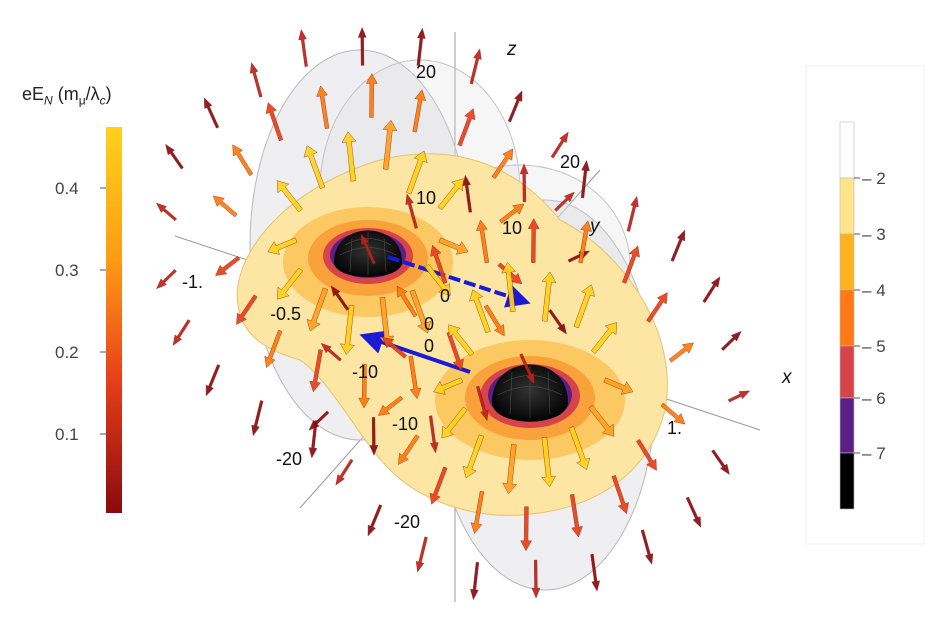 The height and width of the screenshot is (629, 940). Describe the element at coordinates (285, 314) in the screenshot. I see `x-tick-label: -0.5` at that location.